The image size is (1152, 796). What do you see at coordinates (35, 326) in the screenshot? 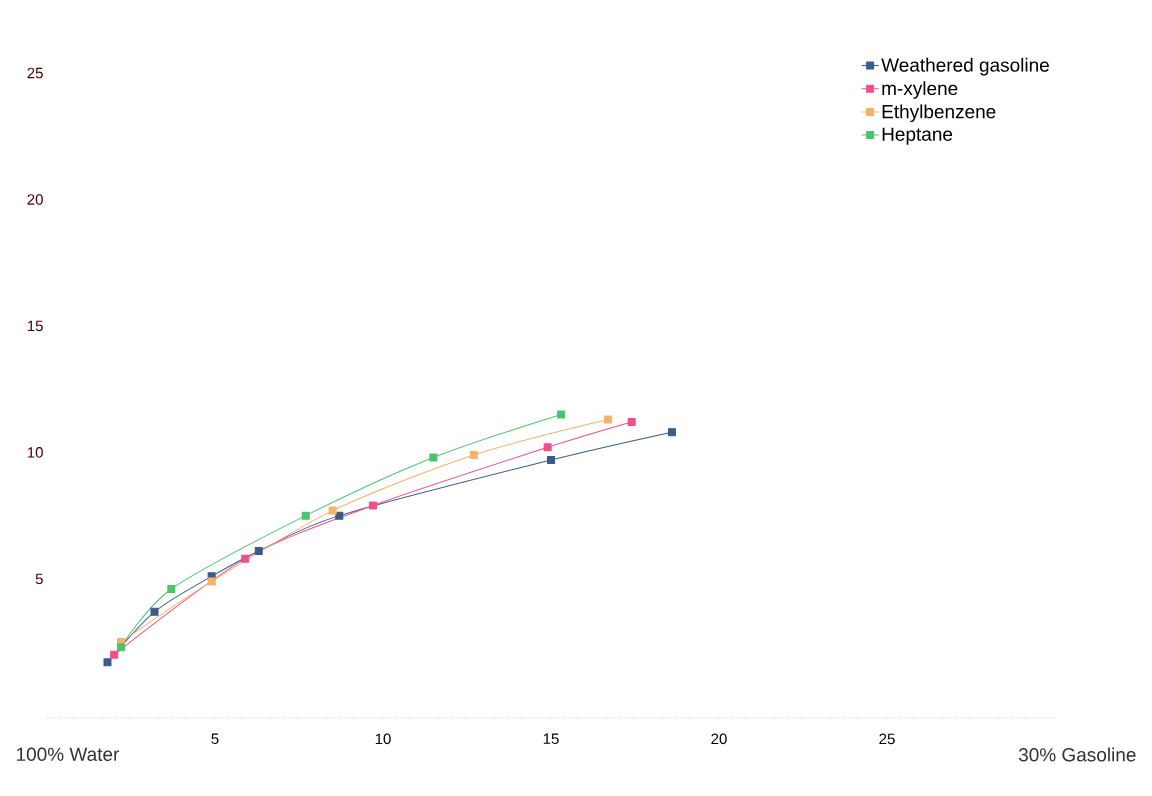
I see `y-tick-label: 15` at bounding box center [35, 326].